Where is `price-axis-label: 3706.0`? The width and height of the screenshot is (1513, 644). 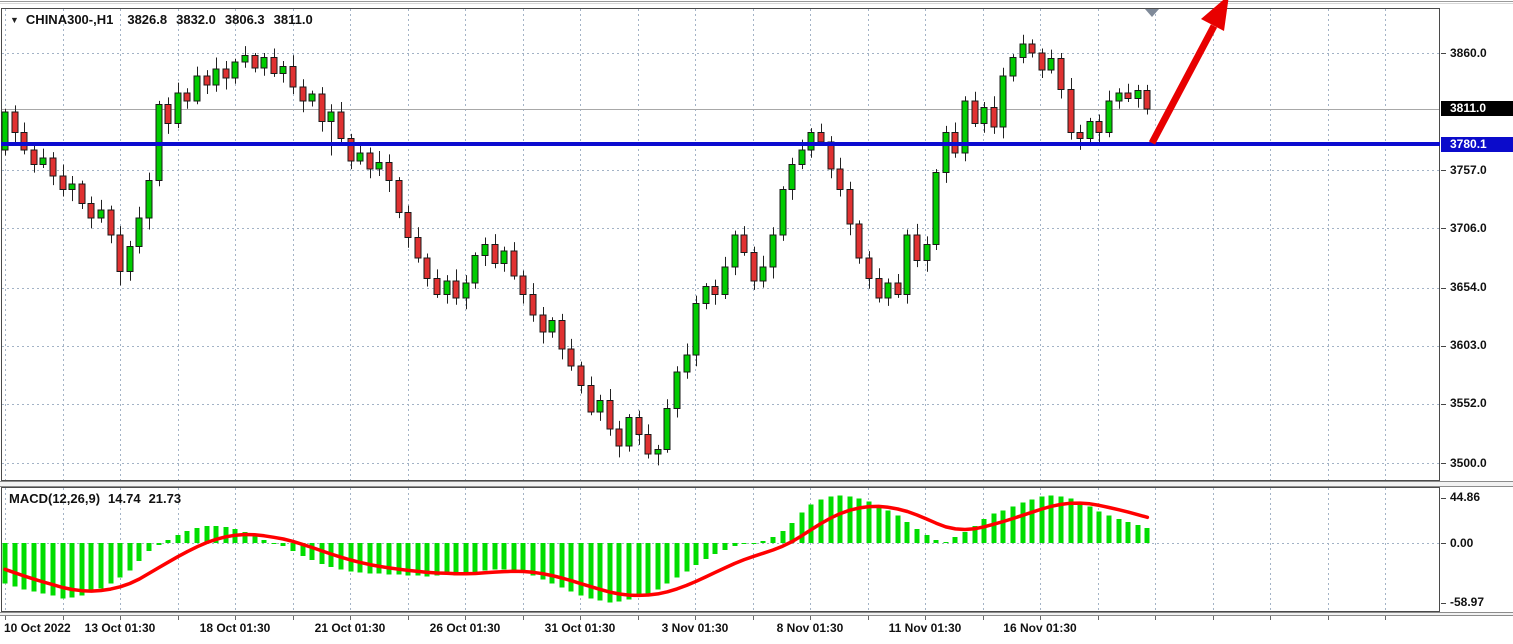 price-axis-label: 3706.0 is located at coordinates (1468, 228).